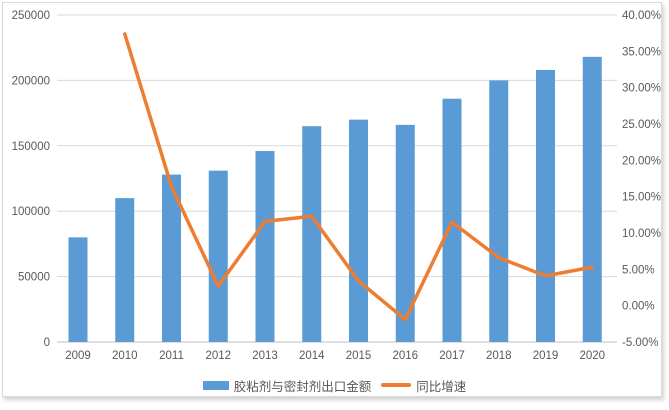 The width and height of the screenshot is (669, 410). I want to click on chart-legend: 胶粘剂与密封剂出口金额 同比增速, so click(334, 385).